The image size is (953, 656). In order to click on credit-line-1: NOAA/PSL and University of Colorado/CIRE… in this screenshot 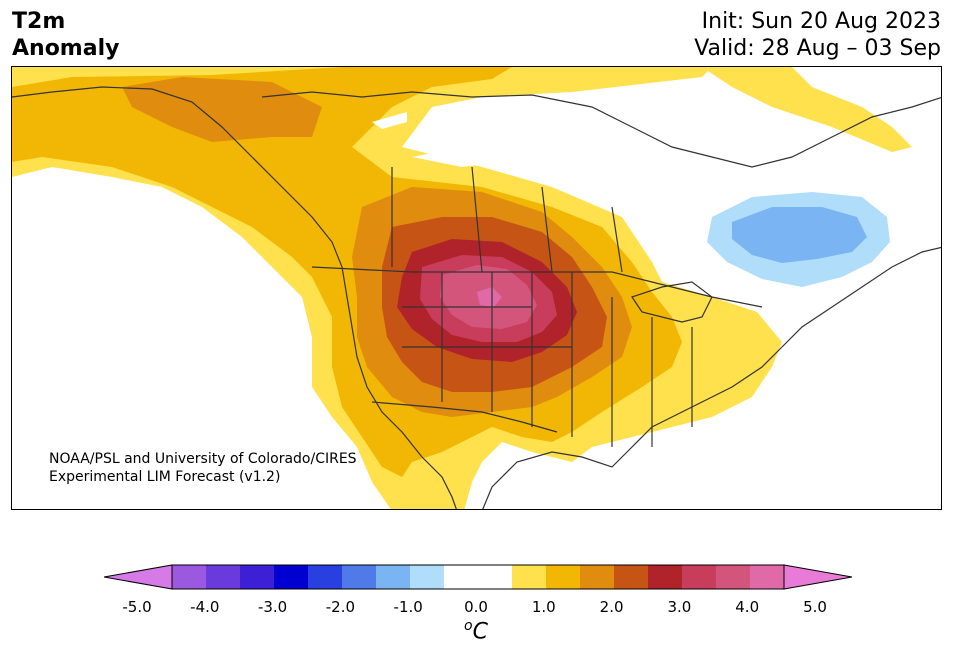, I will do `click(203, 459)`.